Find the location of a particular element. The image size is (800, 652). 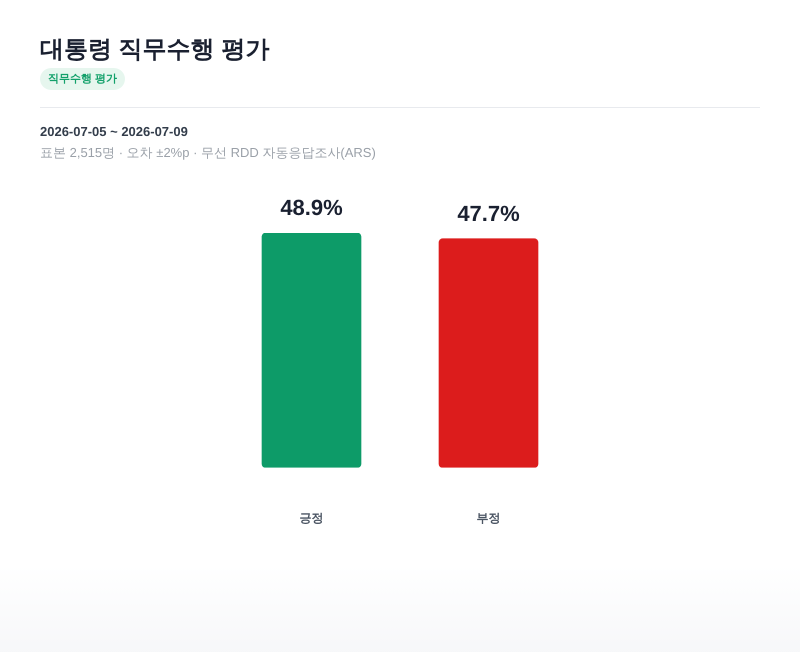

x-tick-label: 부정 is located at coordinates (488, 518).